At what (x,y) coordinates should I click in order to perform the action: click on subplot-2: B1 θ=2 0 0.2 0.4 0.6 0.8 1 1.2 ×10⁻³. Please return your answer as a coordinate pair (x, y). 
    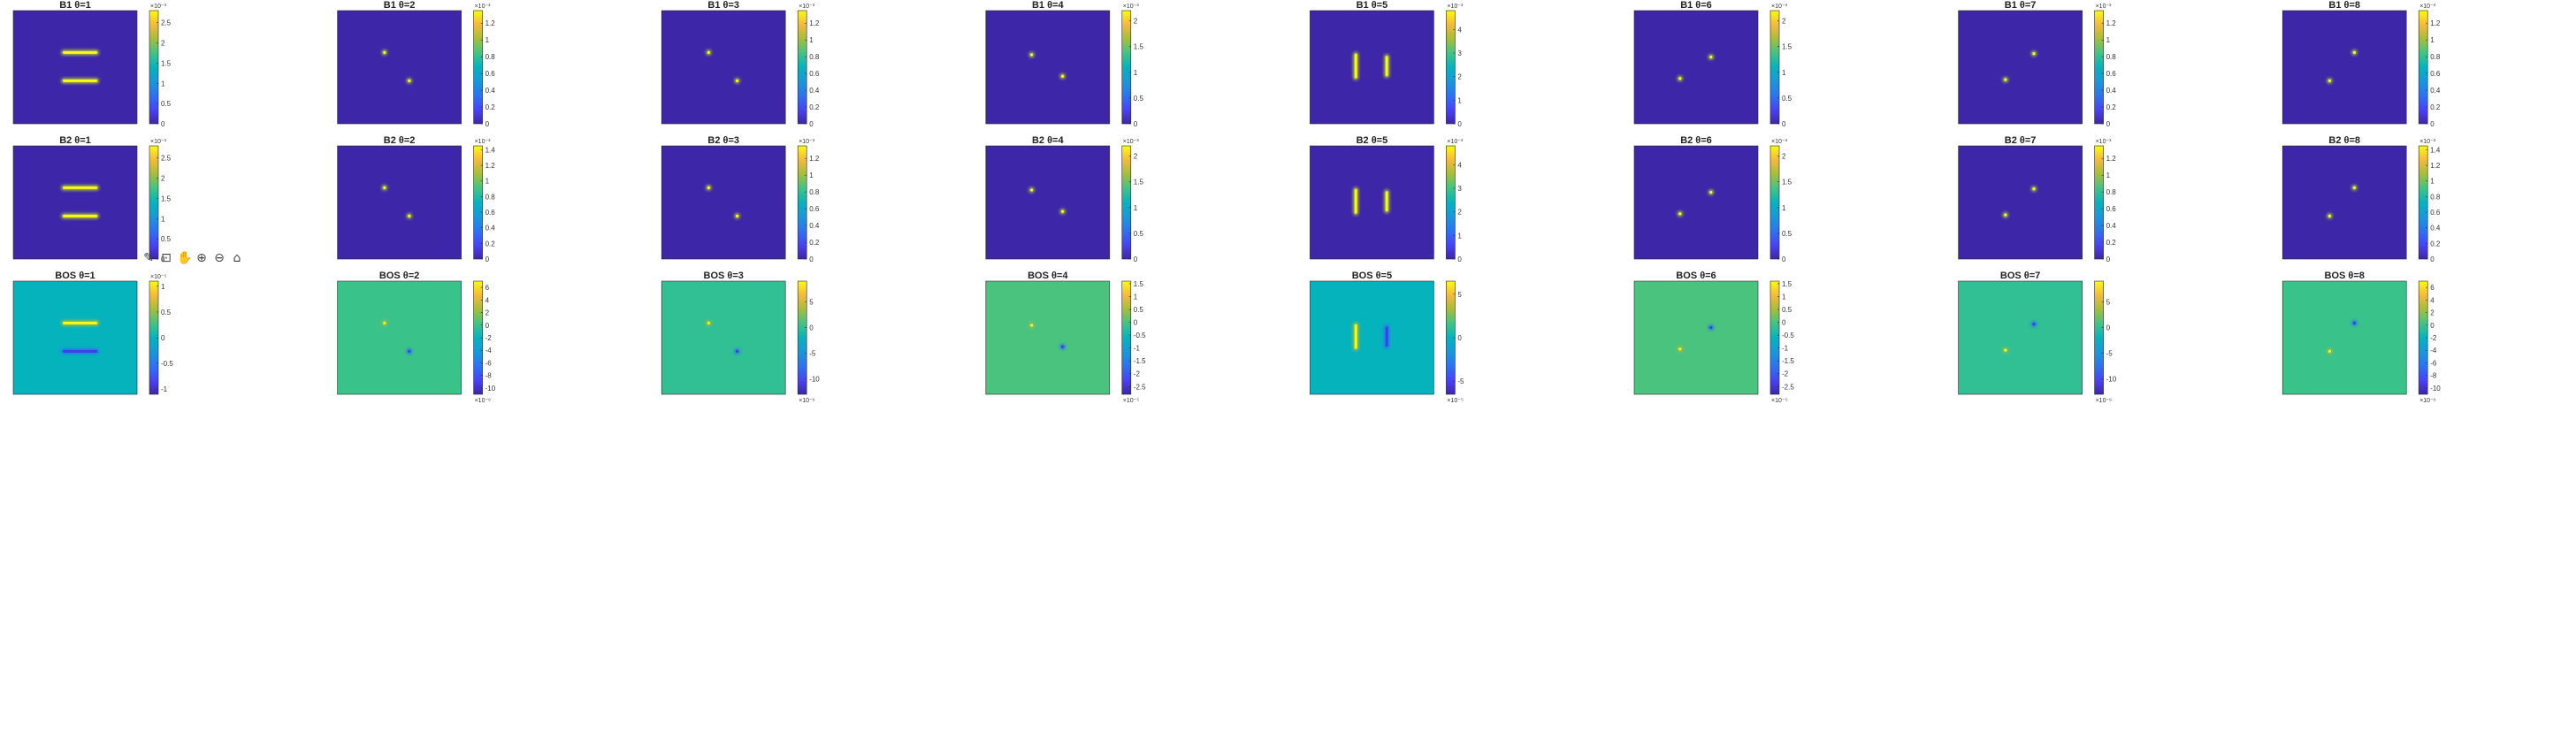
    Looking at the image, I should click on (416, 64).